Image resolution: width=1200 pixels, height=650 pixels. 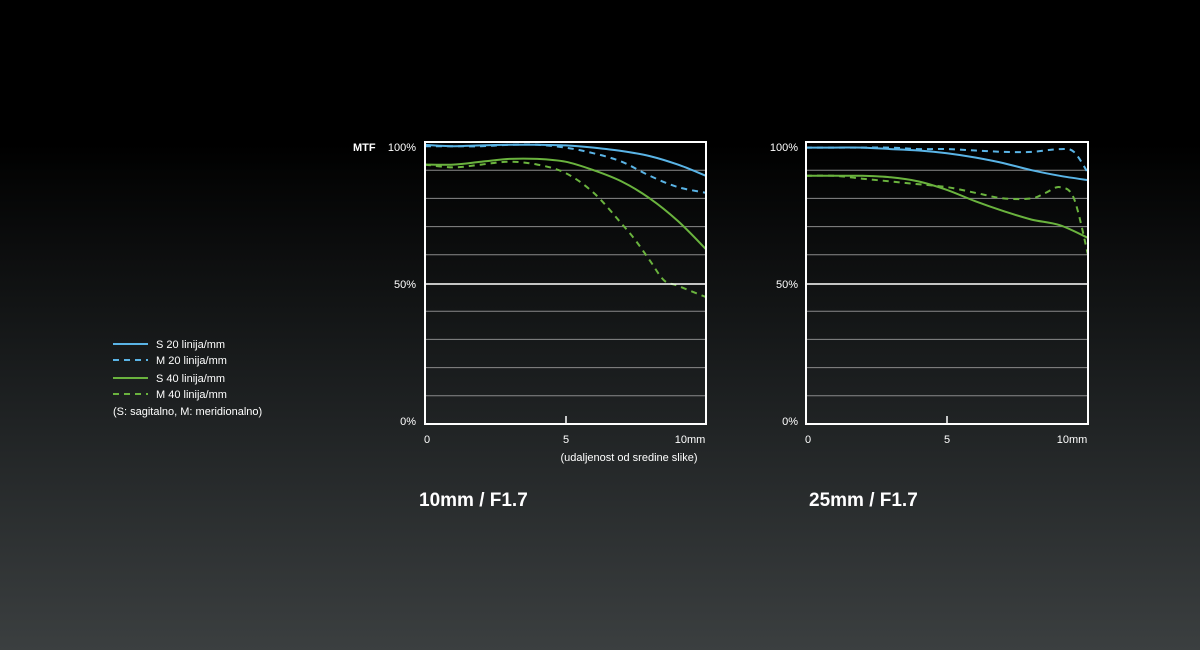 What do you see at coordinates (565, 203) in the screenshot?
I see `chart-10mm-series-s-40-linija-mm` at bounding box center [565, 203].